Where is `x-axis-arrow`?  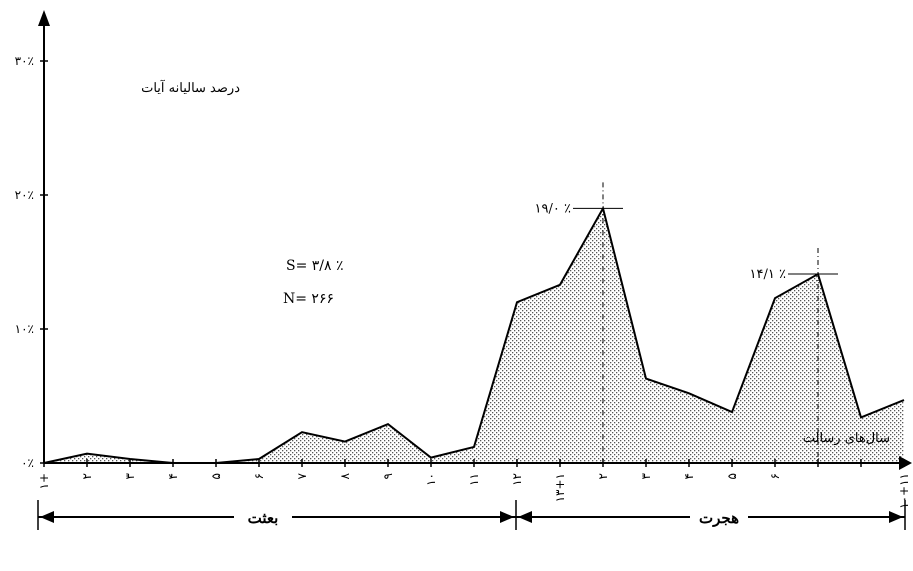
x-axis-arrow is located at coordinates (905, 463).